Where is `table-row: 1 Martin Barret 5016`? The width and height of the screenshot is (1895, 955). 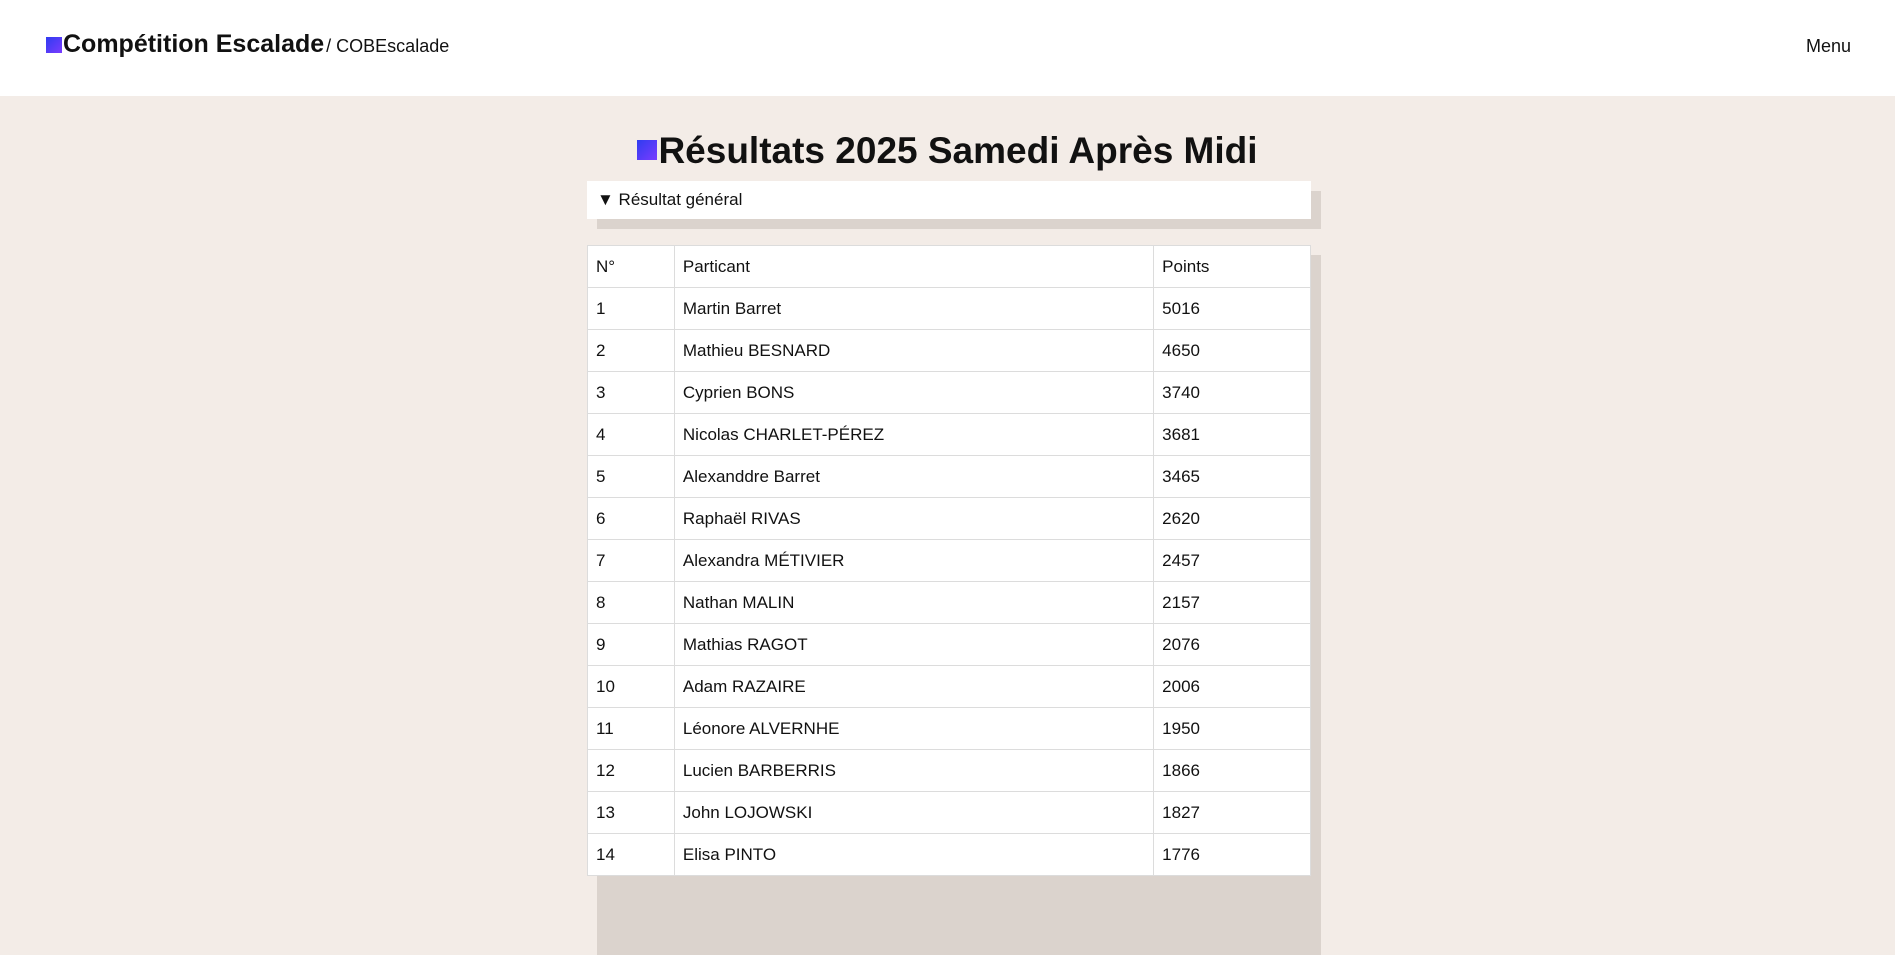
table-row: 1 Martin Barret 5016 is located at coordinates (949, 308).